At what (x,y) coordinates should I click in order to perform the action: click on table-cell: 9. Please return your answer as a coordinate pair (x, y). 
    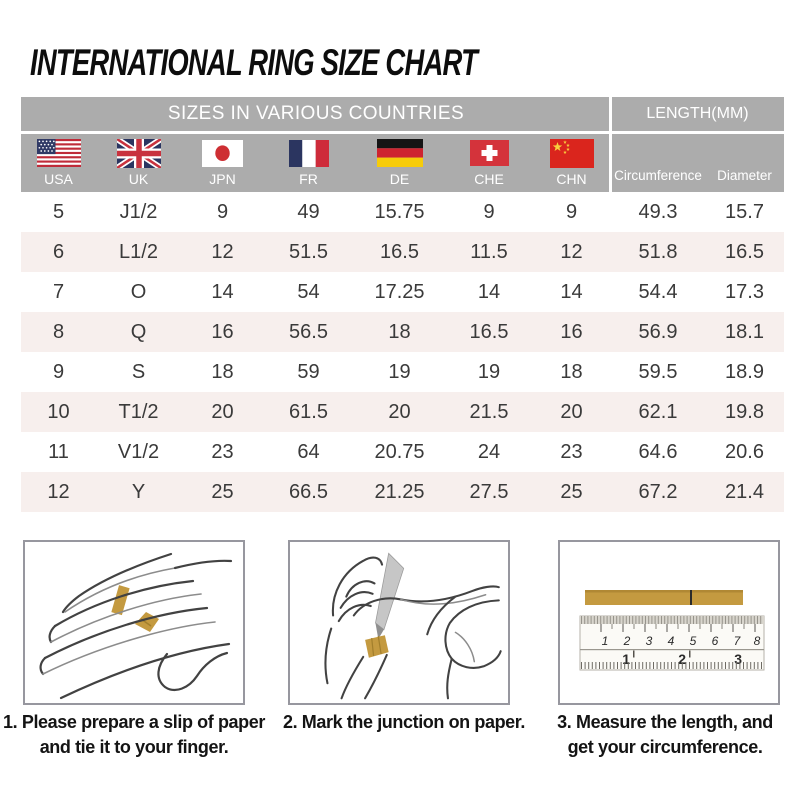
    Looking at the image, I should click on (571, 211).